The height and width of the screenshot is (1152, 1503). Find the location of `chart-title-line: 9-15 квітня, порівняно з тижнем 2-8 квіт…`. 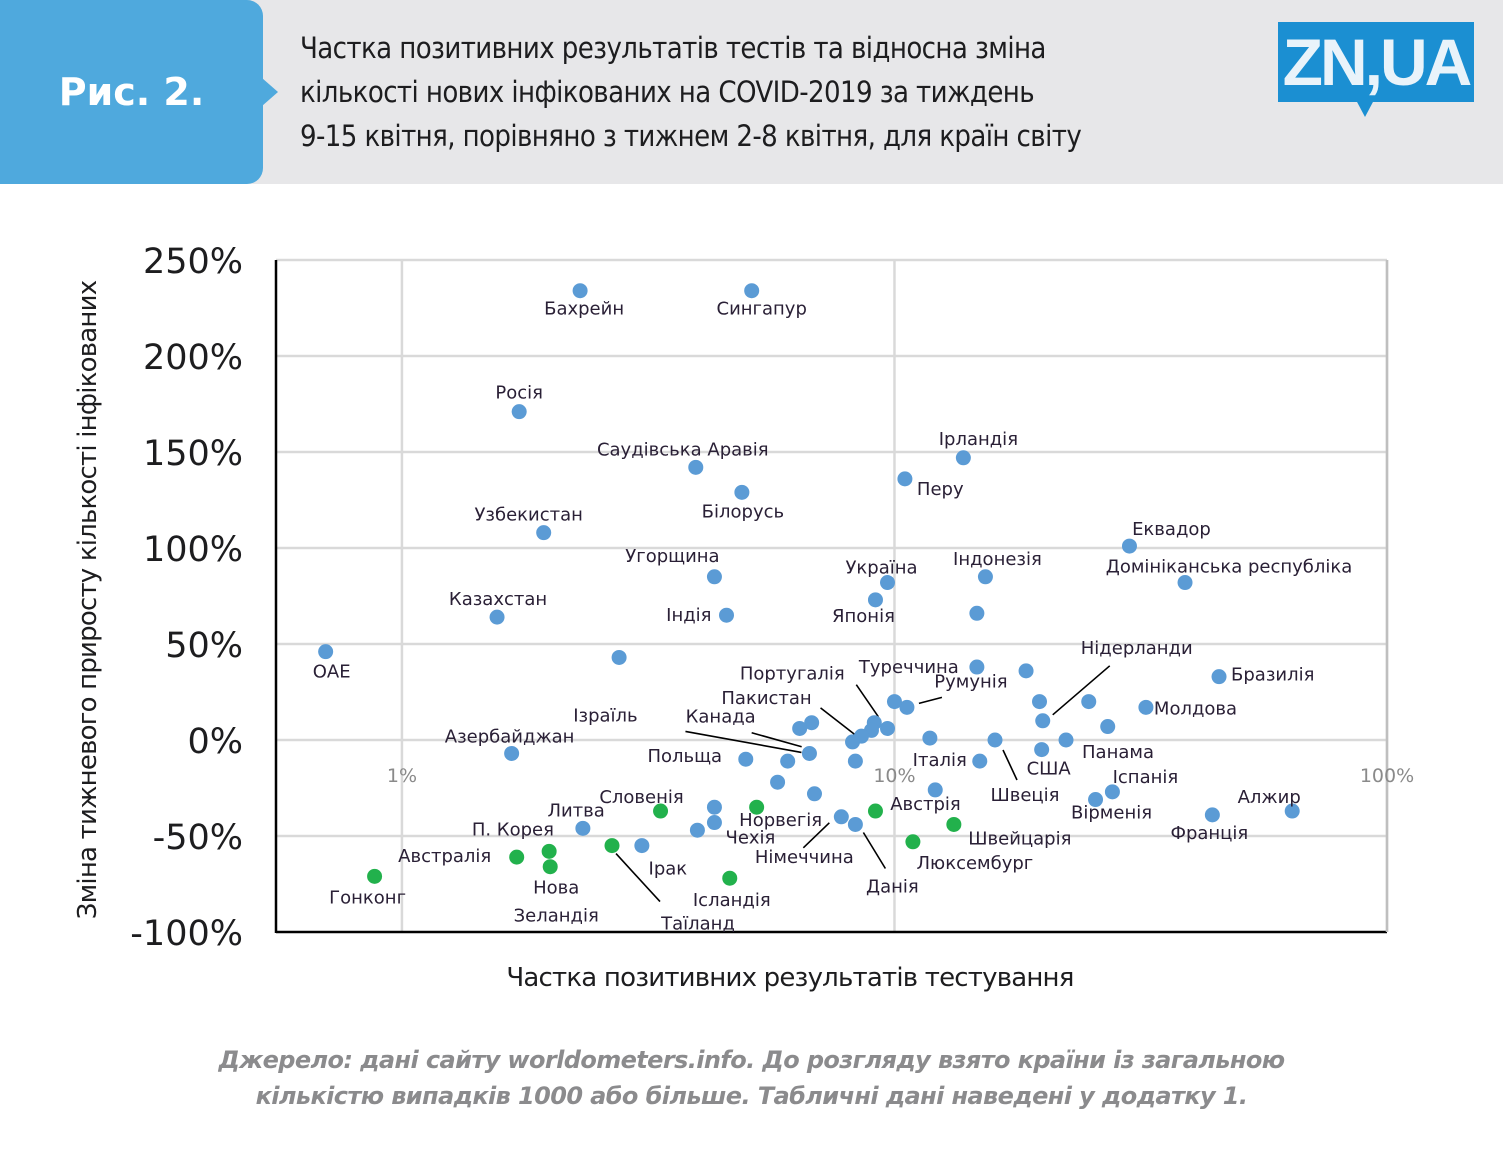

chart-title-line: 9-15 квітня, порівняно з тижнем 2-8 квіт… is located at coordinates (691, 136).